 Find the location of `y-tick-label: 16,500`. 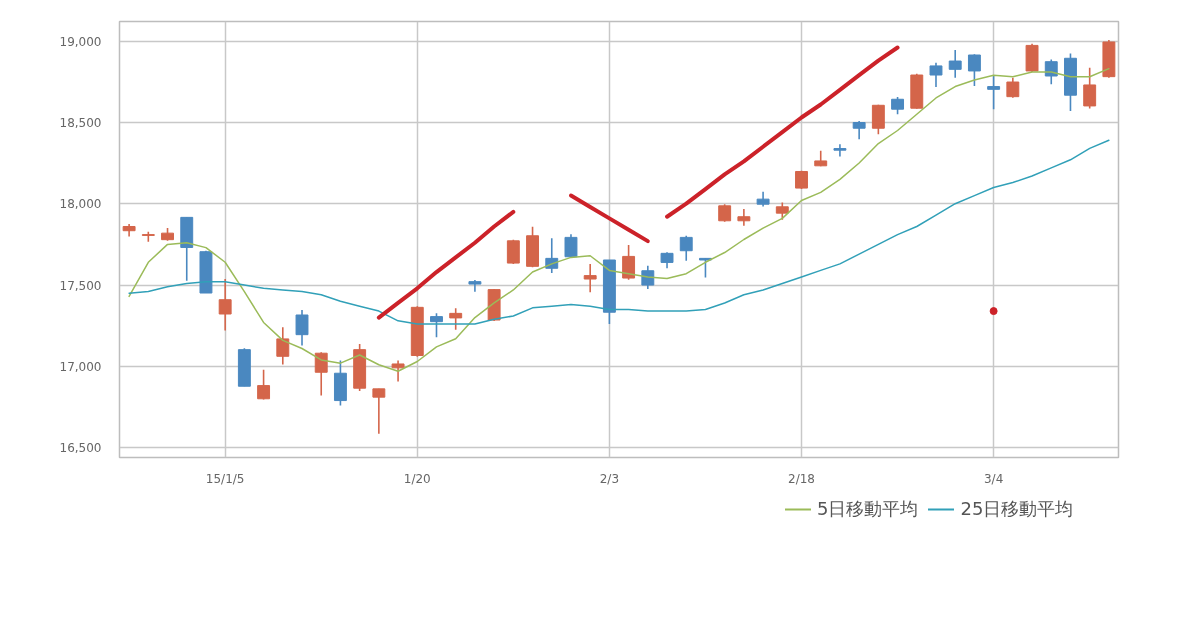

y-tick-label: 16,500 is located at coordinates (80, 448).